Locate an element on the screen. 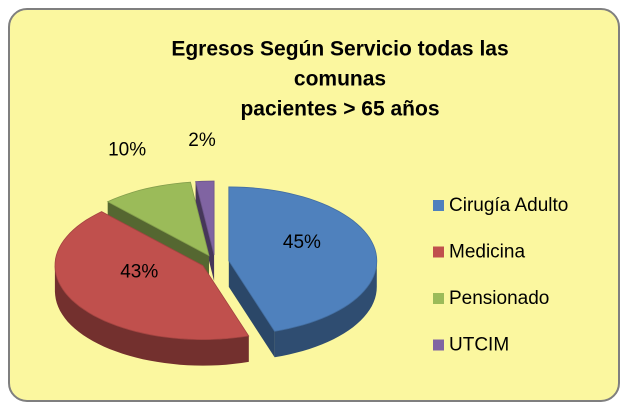  data-labels: 45% 43% 10% 2% is located at coordinates (214, 206).